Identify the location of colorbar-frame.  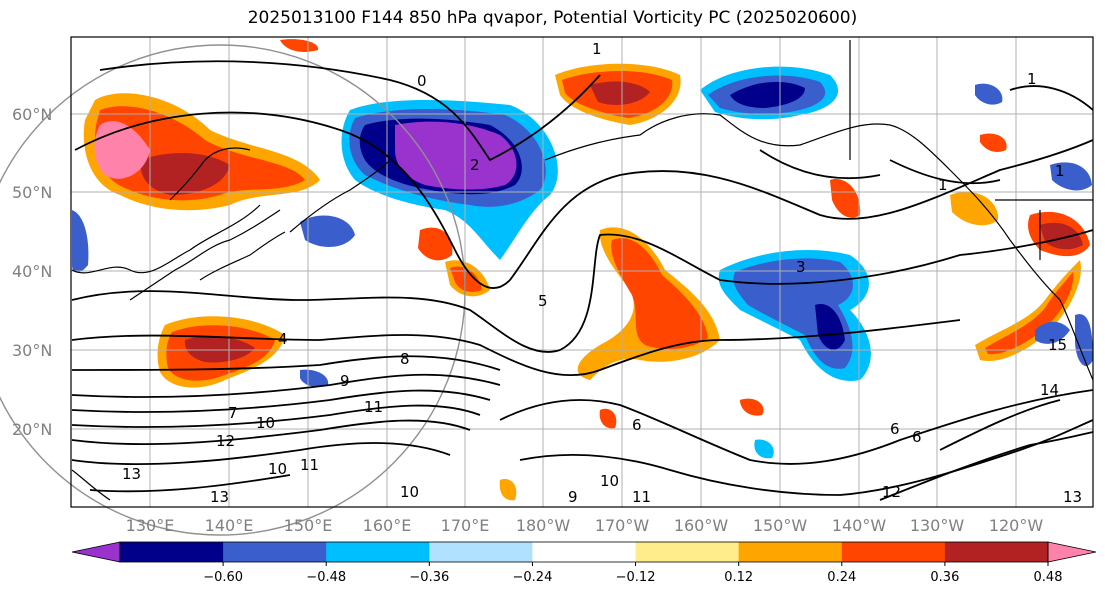
(584, 552).